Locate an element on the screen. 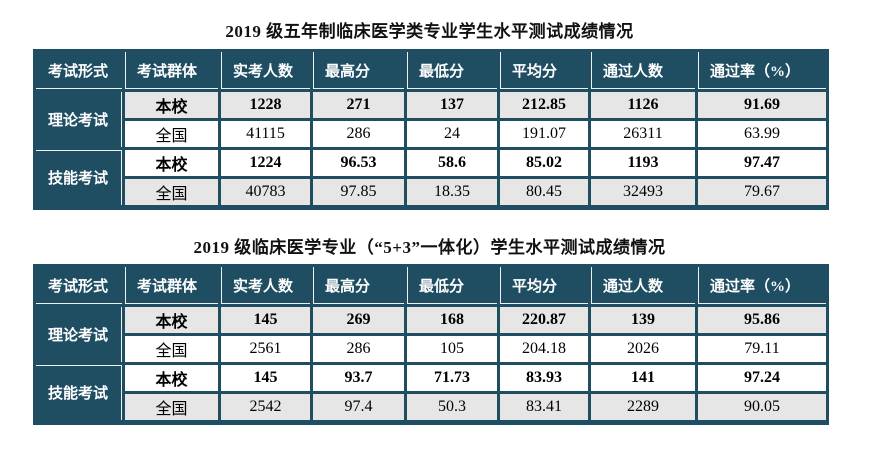 This screenshot has width=873, height=455. value-cell: 58.6 is located at coordinates (452, 163).